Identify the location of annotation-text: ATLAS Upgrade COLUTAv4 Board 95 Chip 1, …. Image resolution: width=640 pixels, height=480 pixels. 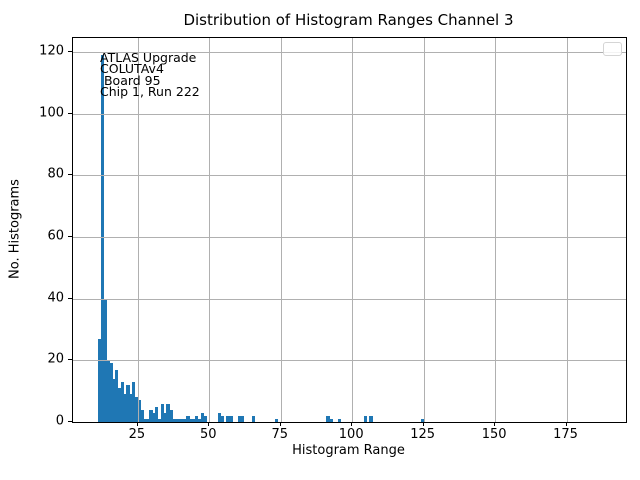
(150, 75).